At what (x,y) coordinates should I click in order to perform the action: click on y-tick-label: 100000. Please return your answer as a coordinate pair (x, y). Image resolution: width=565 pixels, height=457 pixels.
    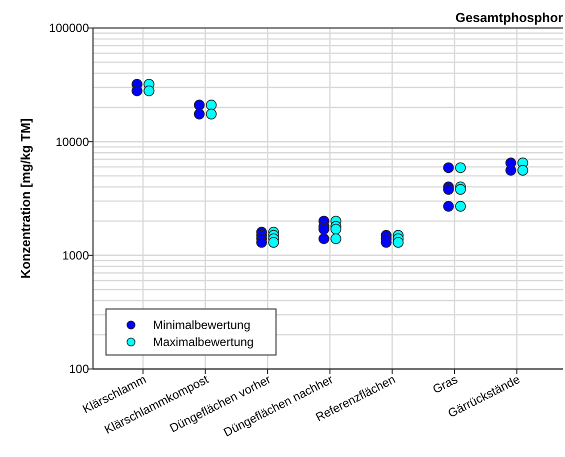
    Looking at the image, I should click on (69, 28).